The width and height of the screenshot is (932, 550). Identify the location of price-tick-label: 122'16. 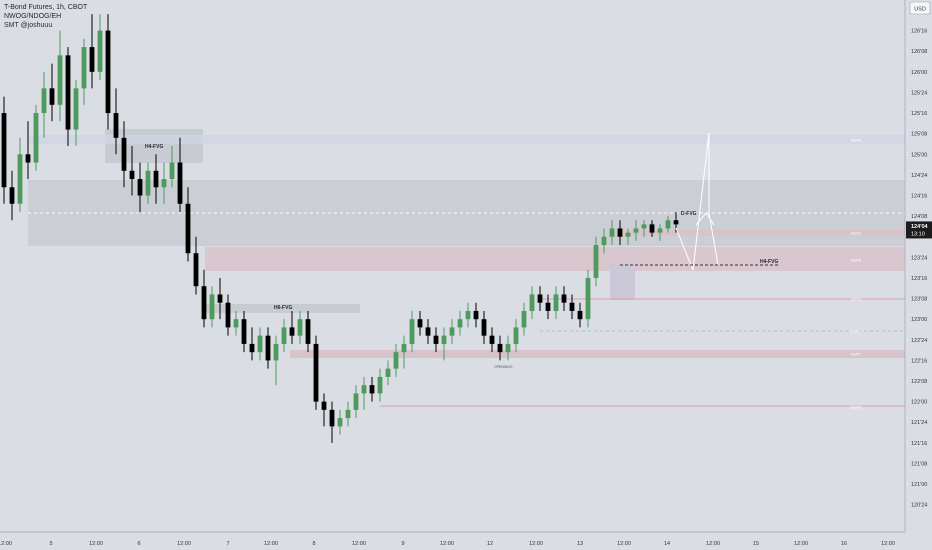
(919, 361).